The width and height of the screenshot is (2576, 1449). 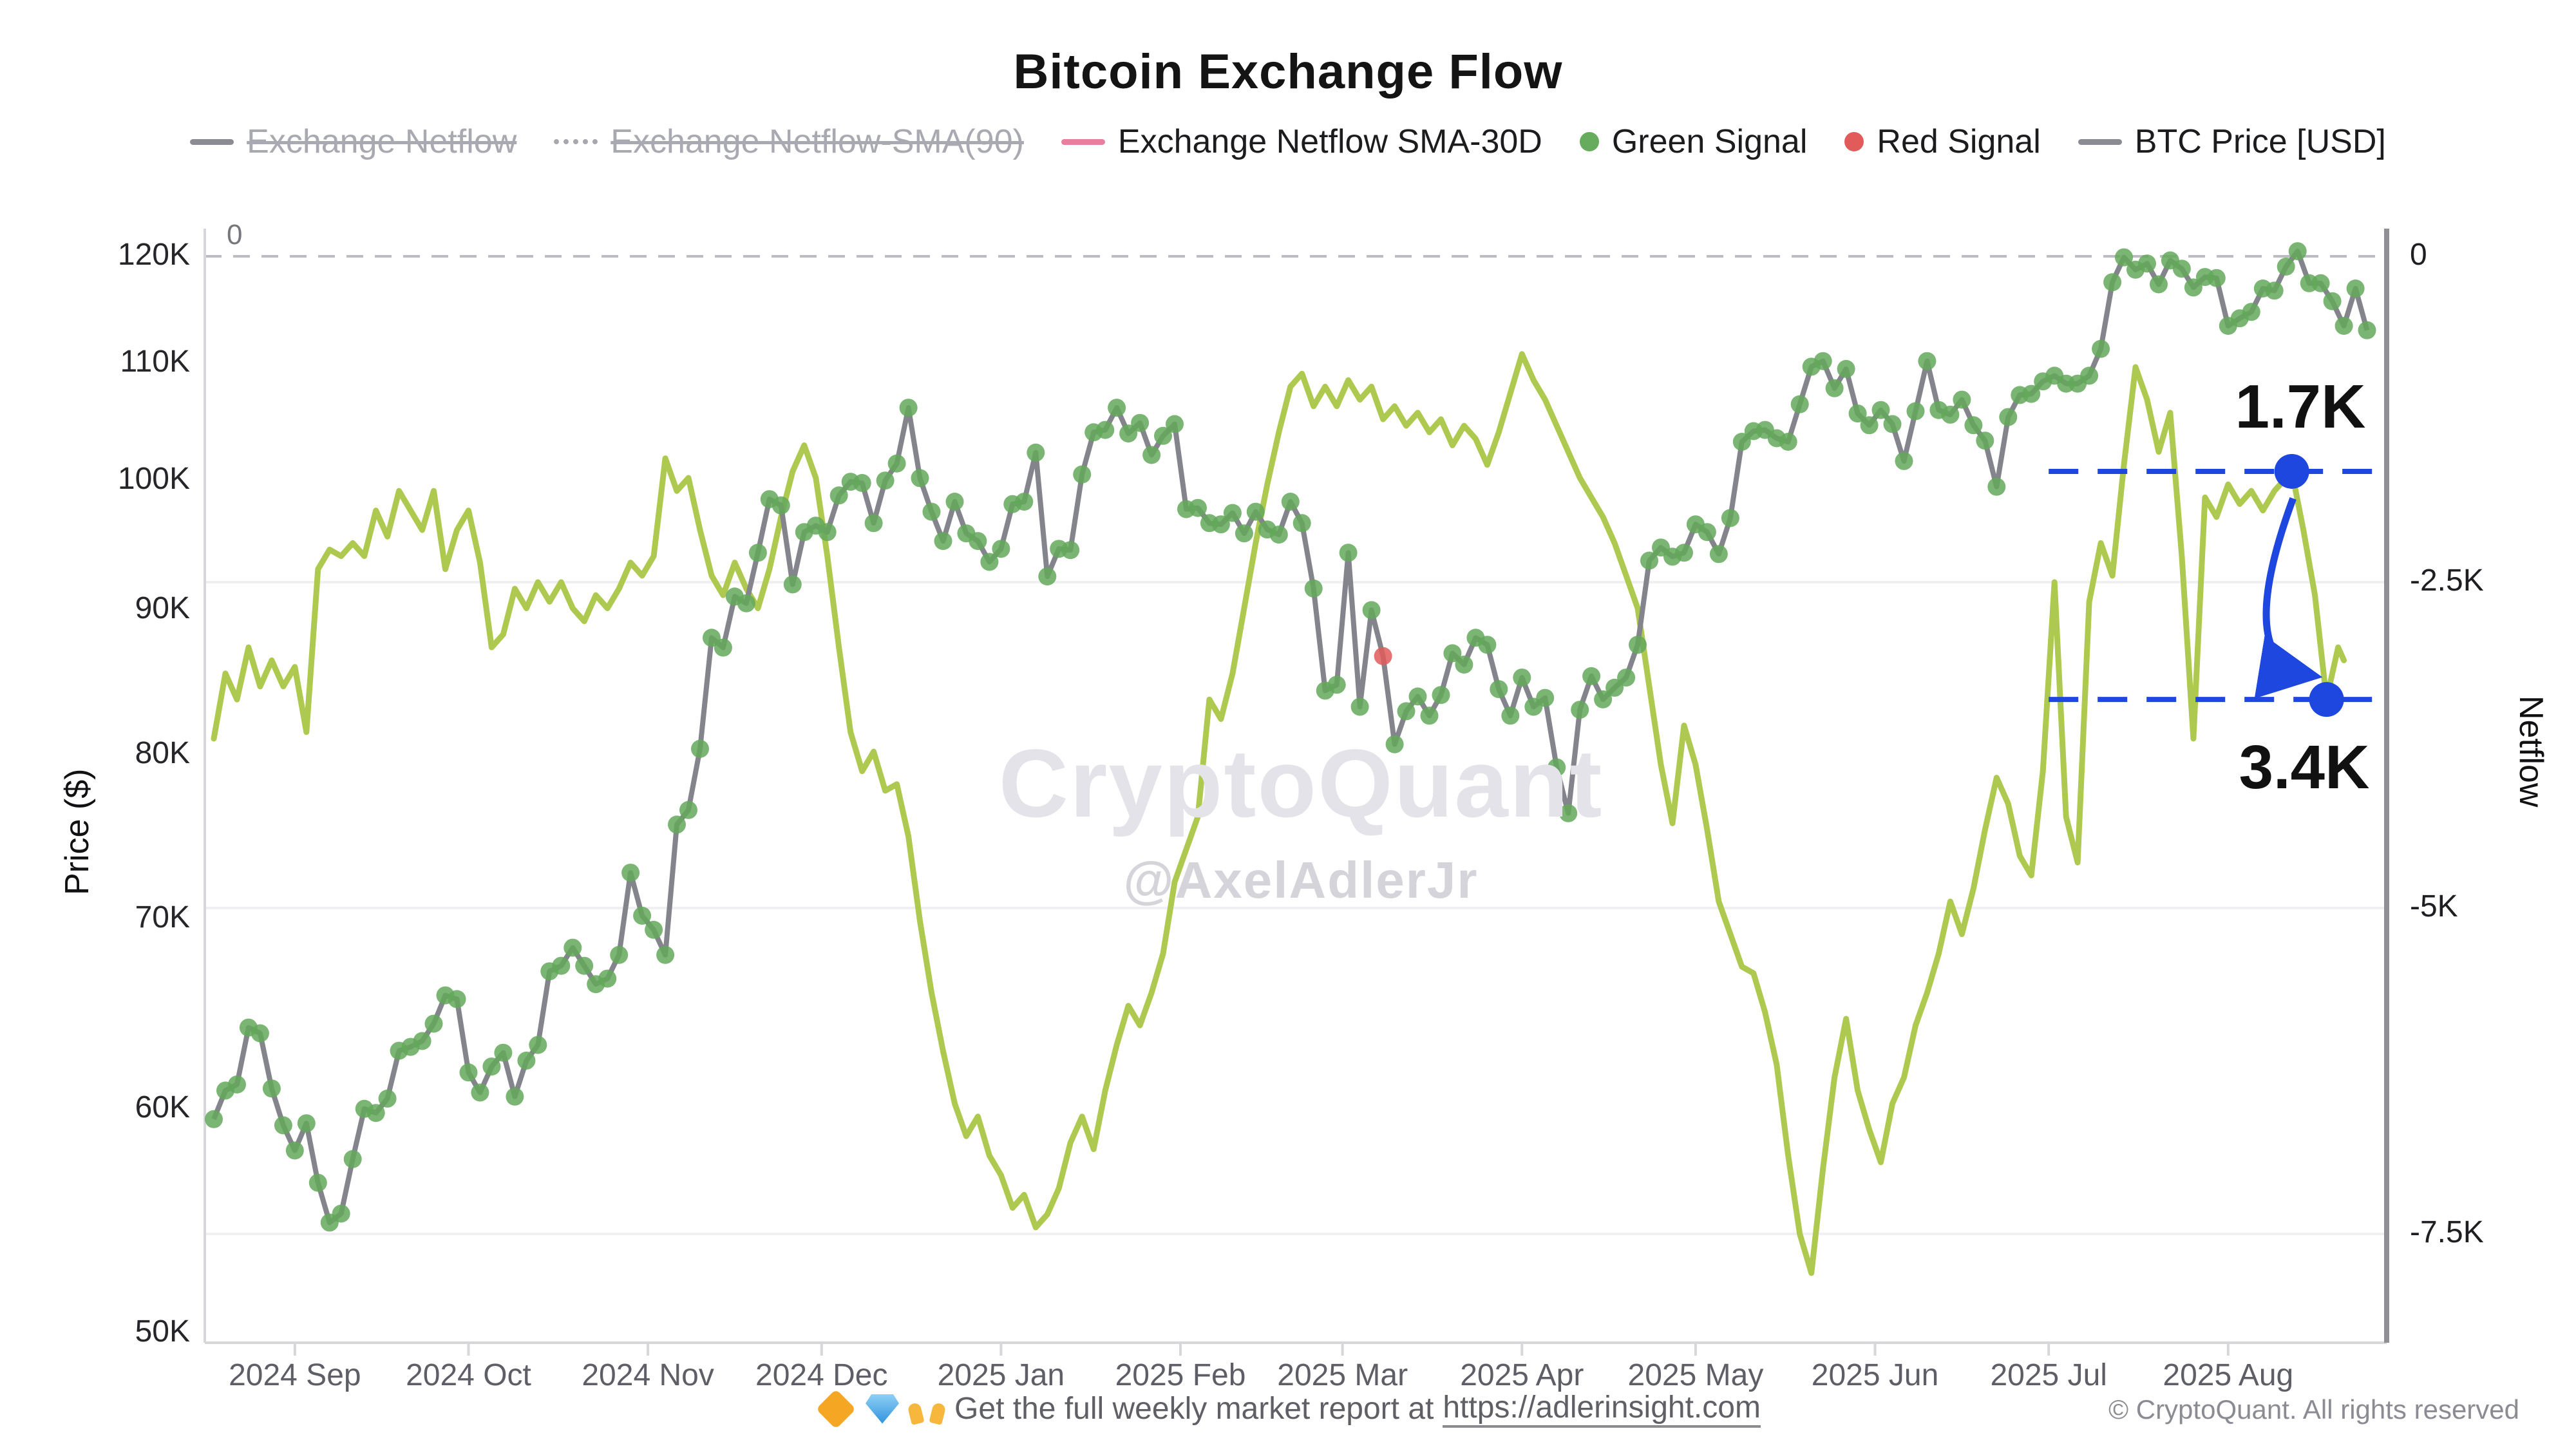 I want to click on legend-label: Red Signal, so click(x=1959, y=141).